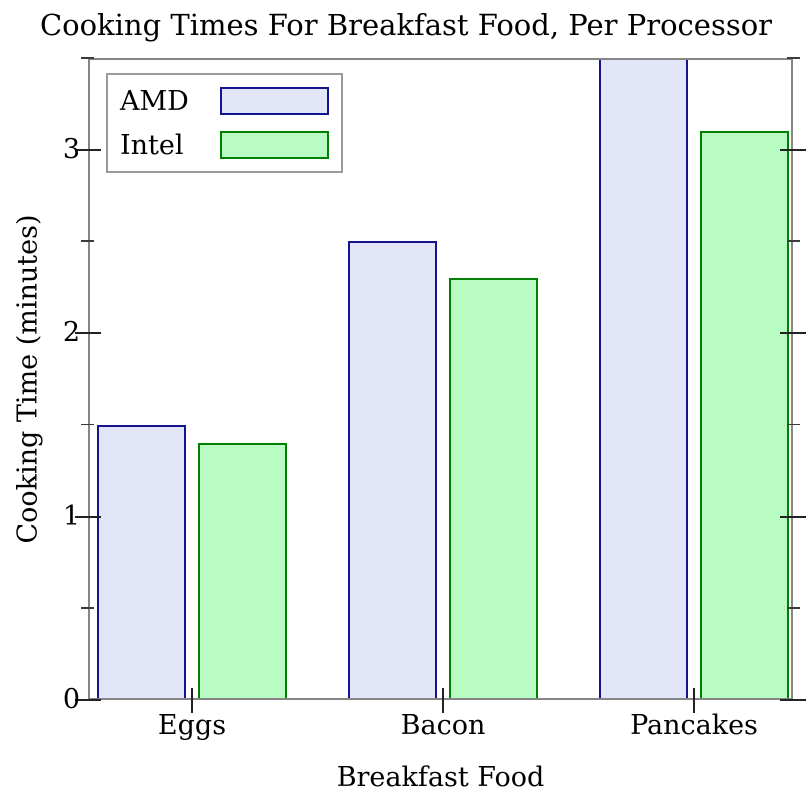 The width and height of the screenshot is (812, 812). I want to click on legend-label-amd: AMD, so click(154, 101).